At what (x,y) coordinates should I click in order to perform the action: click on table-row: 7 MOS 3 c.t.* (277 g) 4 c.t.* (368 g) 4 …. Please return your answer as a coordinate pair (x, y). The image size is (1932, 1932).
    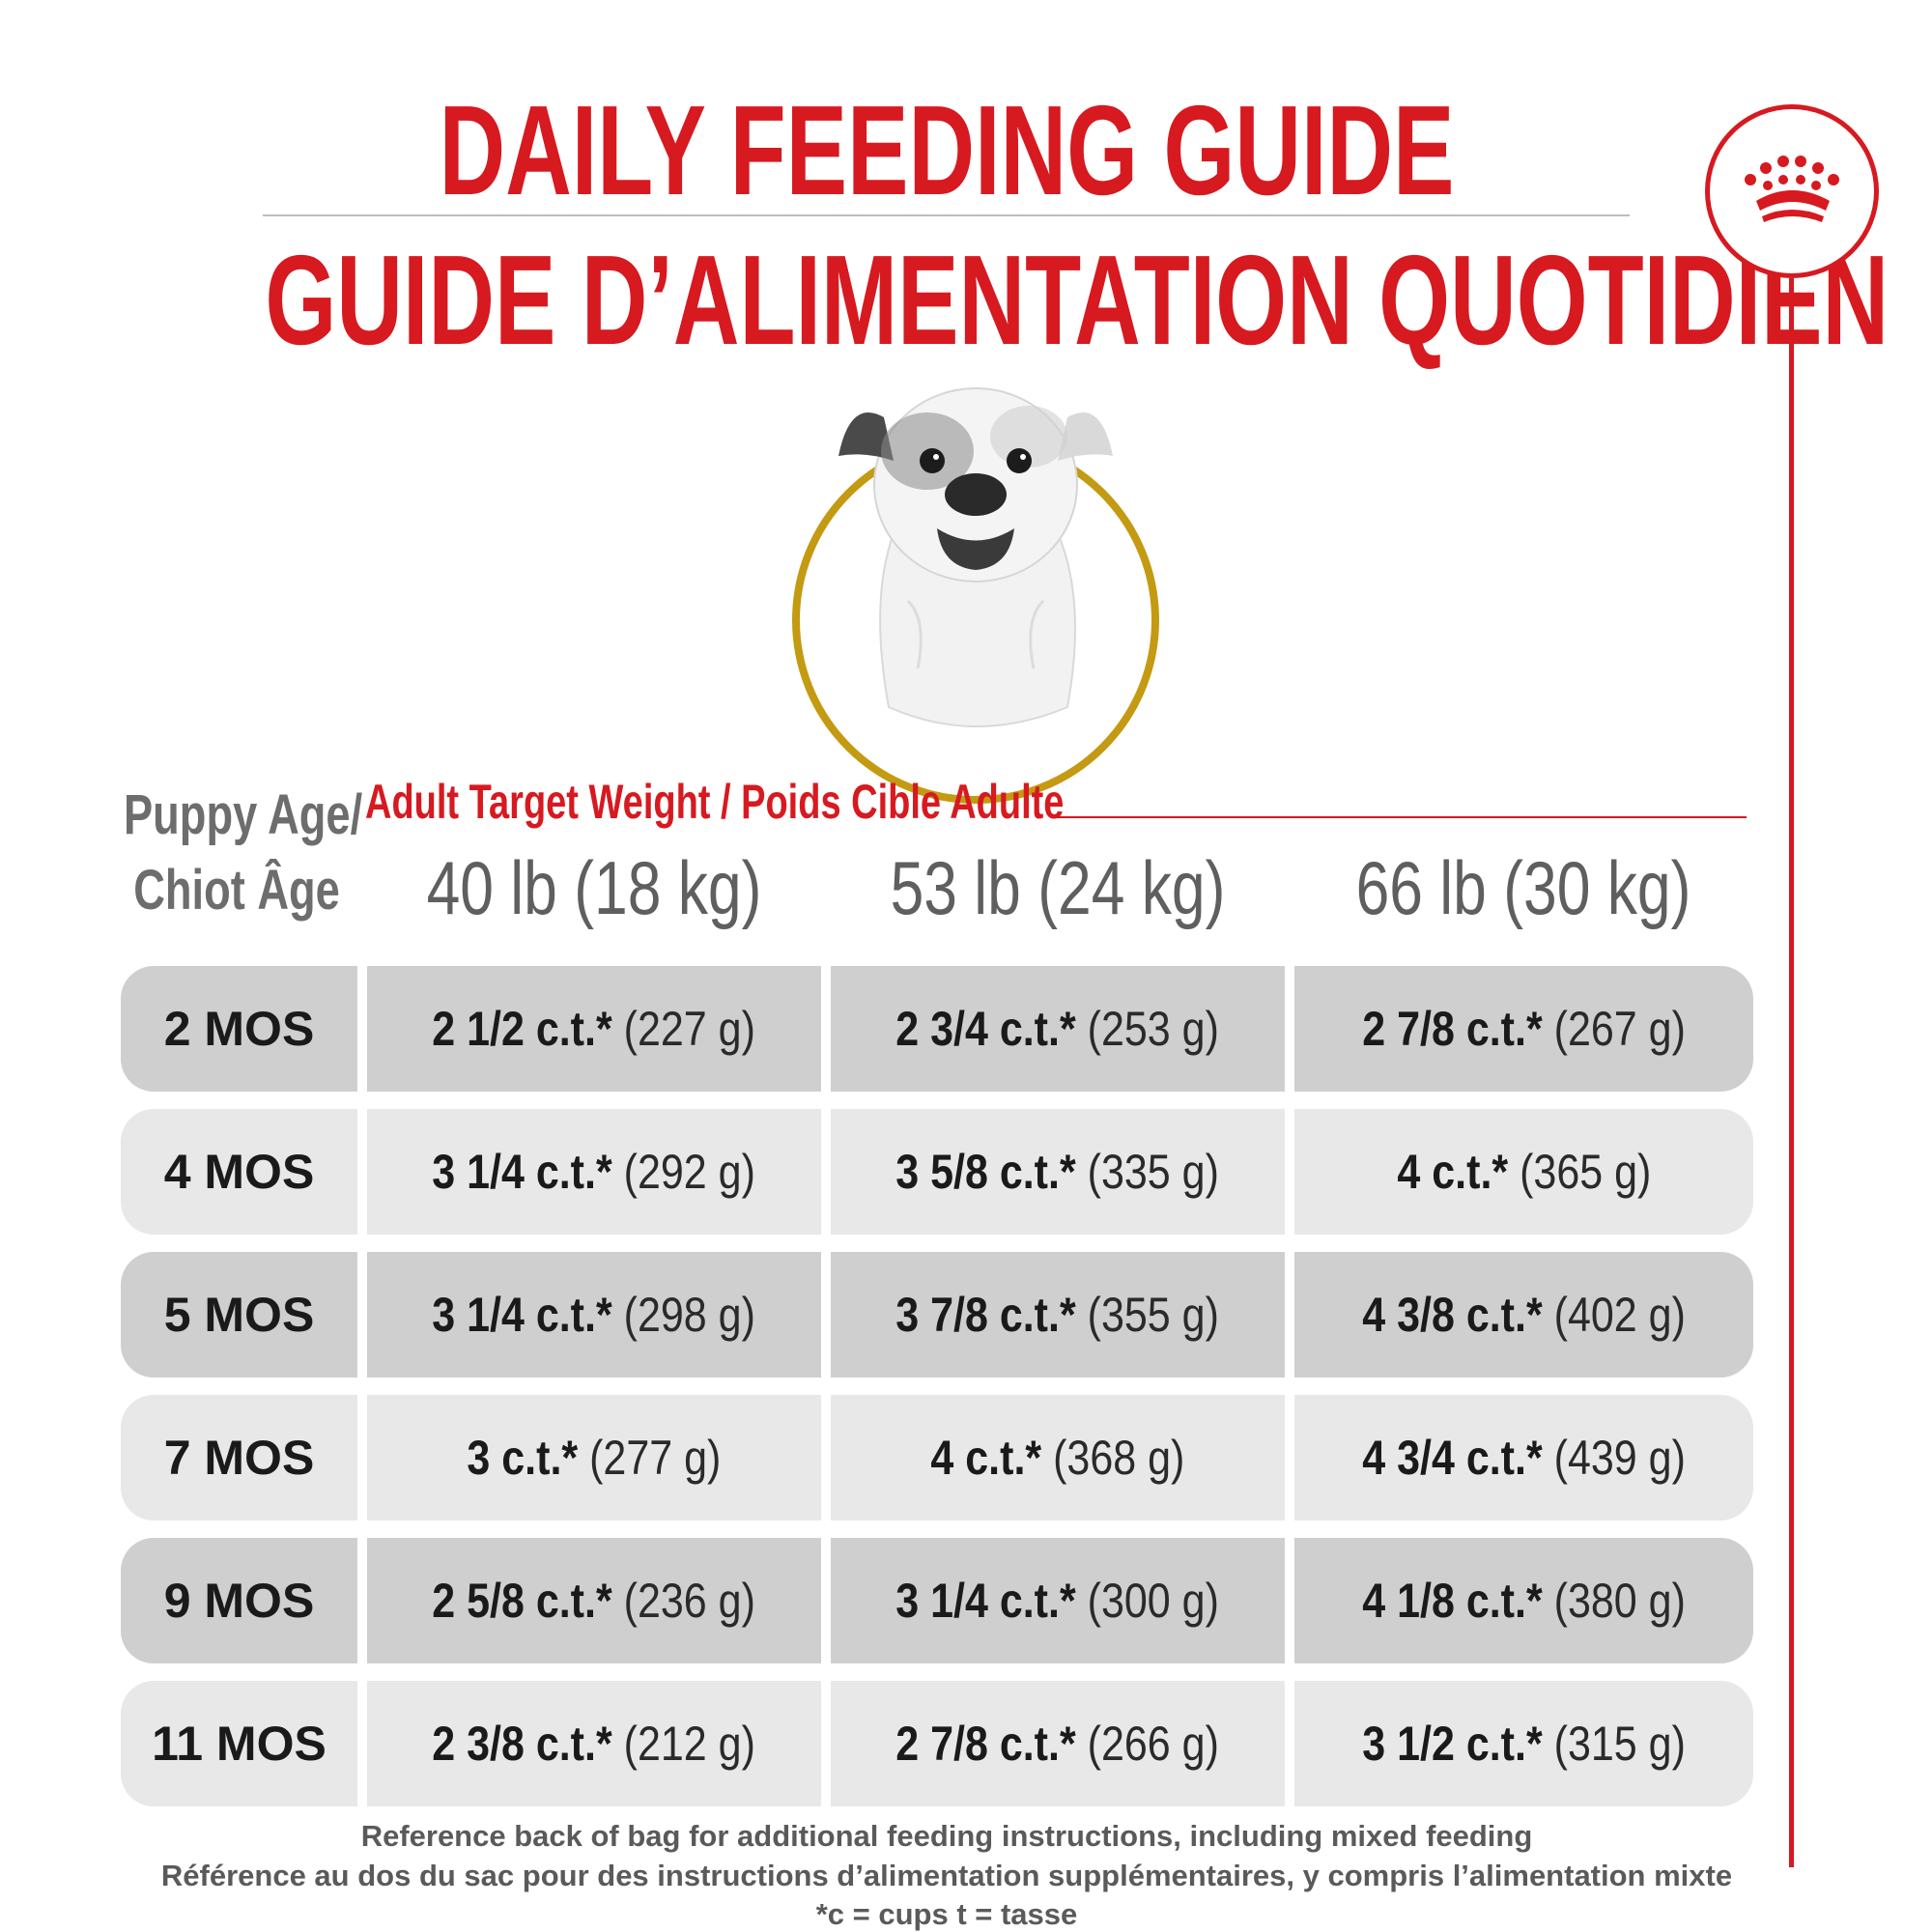
    Looking at the image, I should click on (937, 1457).